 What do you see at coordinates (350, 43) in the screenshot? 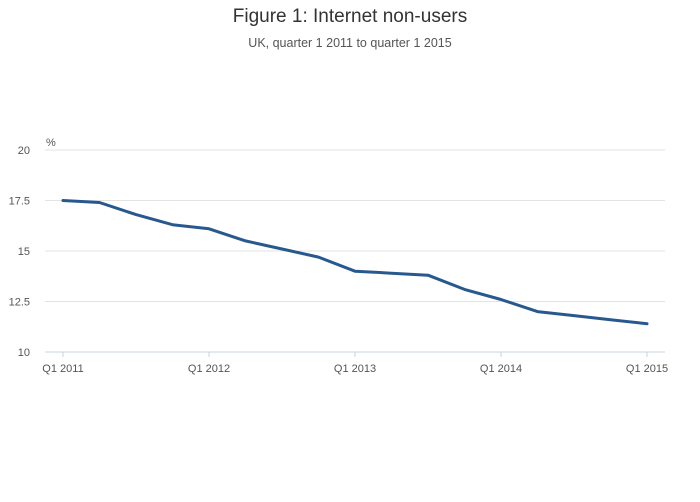
I see `chart-subtitle: UK, quarter 1 2011 to quarter 1 2015` at bounding box center [350, 43].